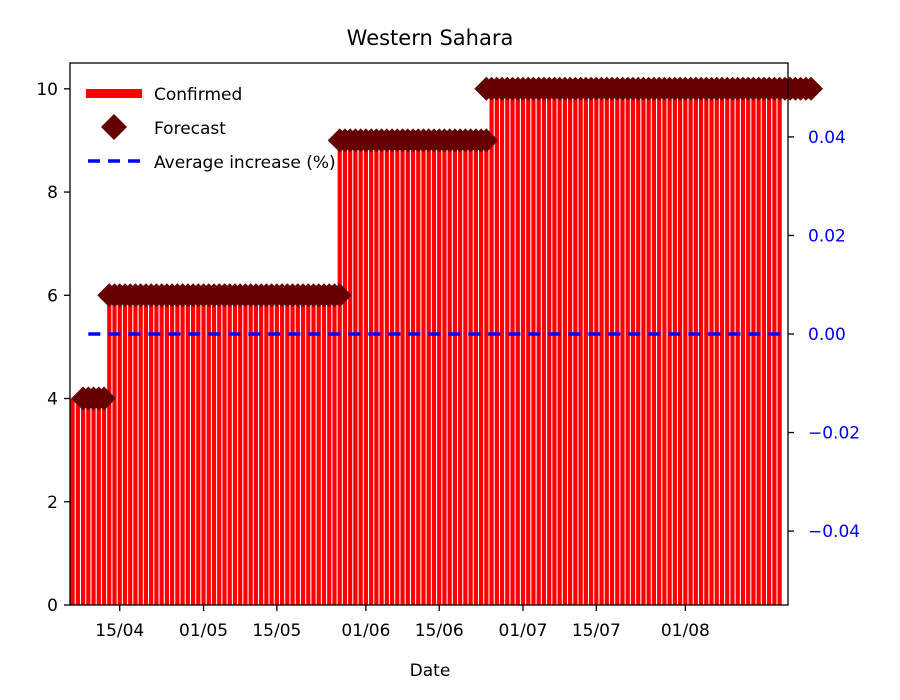 Image resolution: width=900 pixels, height=700 pixels. Describe the element at coordinates (439, 631) in the screenshot. I see `x-tick-label: 15/06` at that location.